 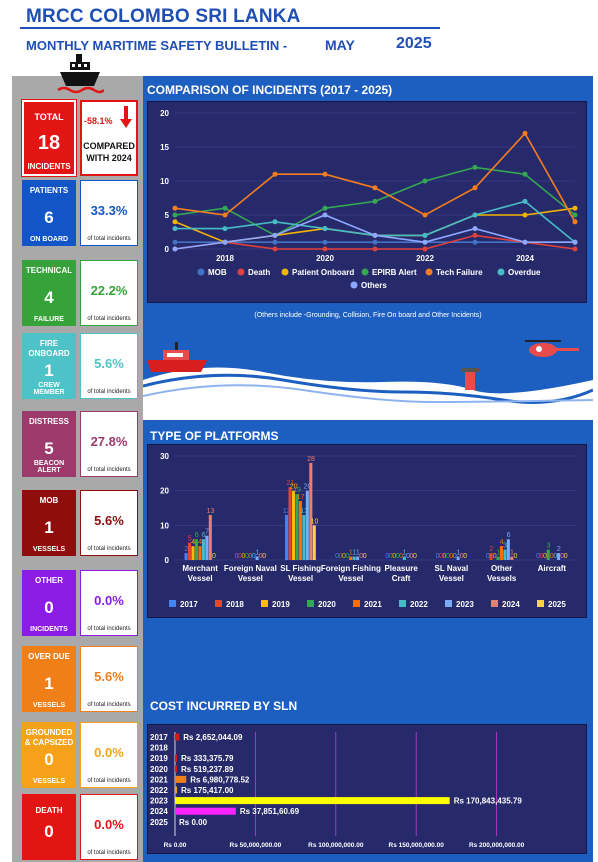 What do you see at coordinates (49, 629) in the screenshot?
I see `stat-sublabel: INCIDENTS` at bounding box center [49, 629].